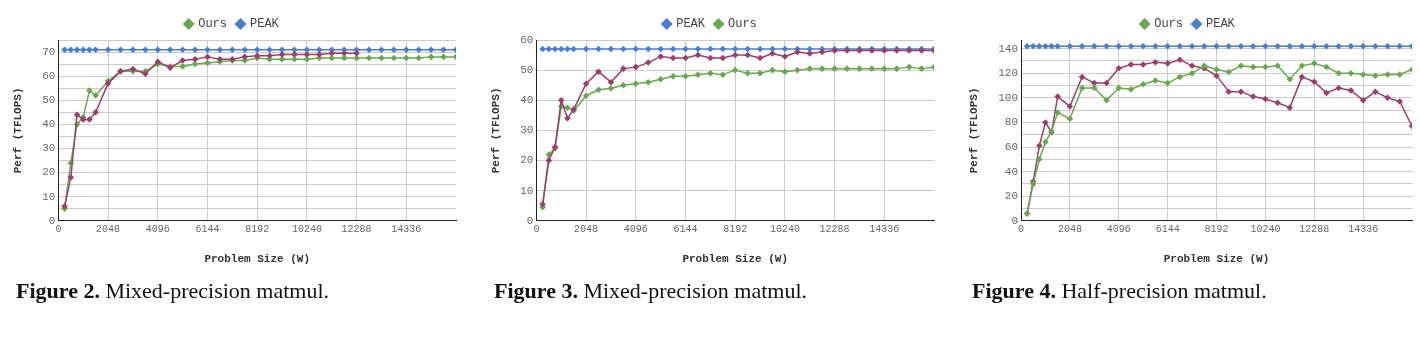 Image resolution: width=1420 pixels, height=352 pixels. What do you see at coordinates (1119, 290) in the screenshot?
I see `caption: Figure 4. Half-precision matmul.` at bounding box center [1119, 290].